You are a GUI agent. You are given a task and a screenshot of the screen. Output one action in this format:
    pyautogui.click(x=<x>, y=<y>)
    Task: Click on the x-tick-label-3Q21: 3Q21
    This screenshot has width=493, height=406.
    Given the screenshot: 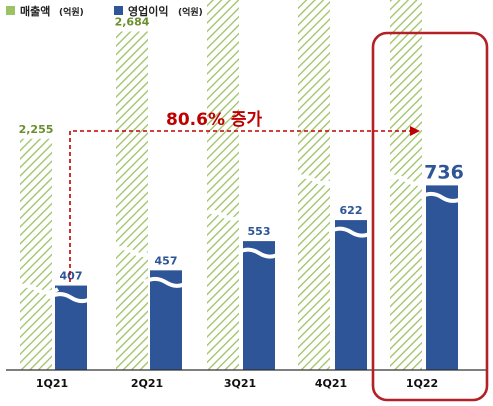 What is the action you would take?
    pyautogui.click(x=240, y=383)
    